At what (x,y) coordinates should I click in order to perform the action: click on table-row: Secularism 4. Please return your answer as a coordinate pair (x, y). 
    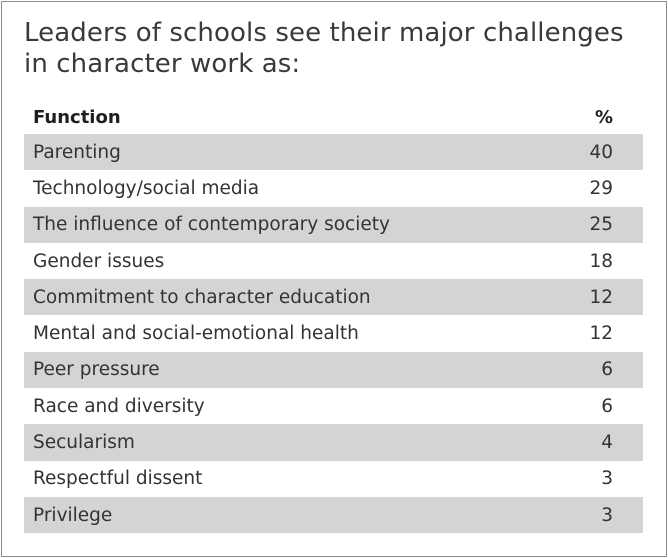
    Looking at the image, I should click on (333, 442).